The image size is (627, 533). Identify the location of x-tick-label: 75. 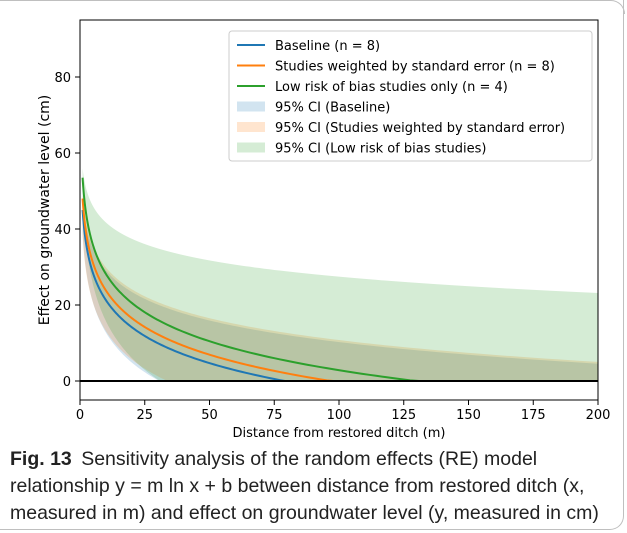
(274, 415).